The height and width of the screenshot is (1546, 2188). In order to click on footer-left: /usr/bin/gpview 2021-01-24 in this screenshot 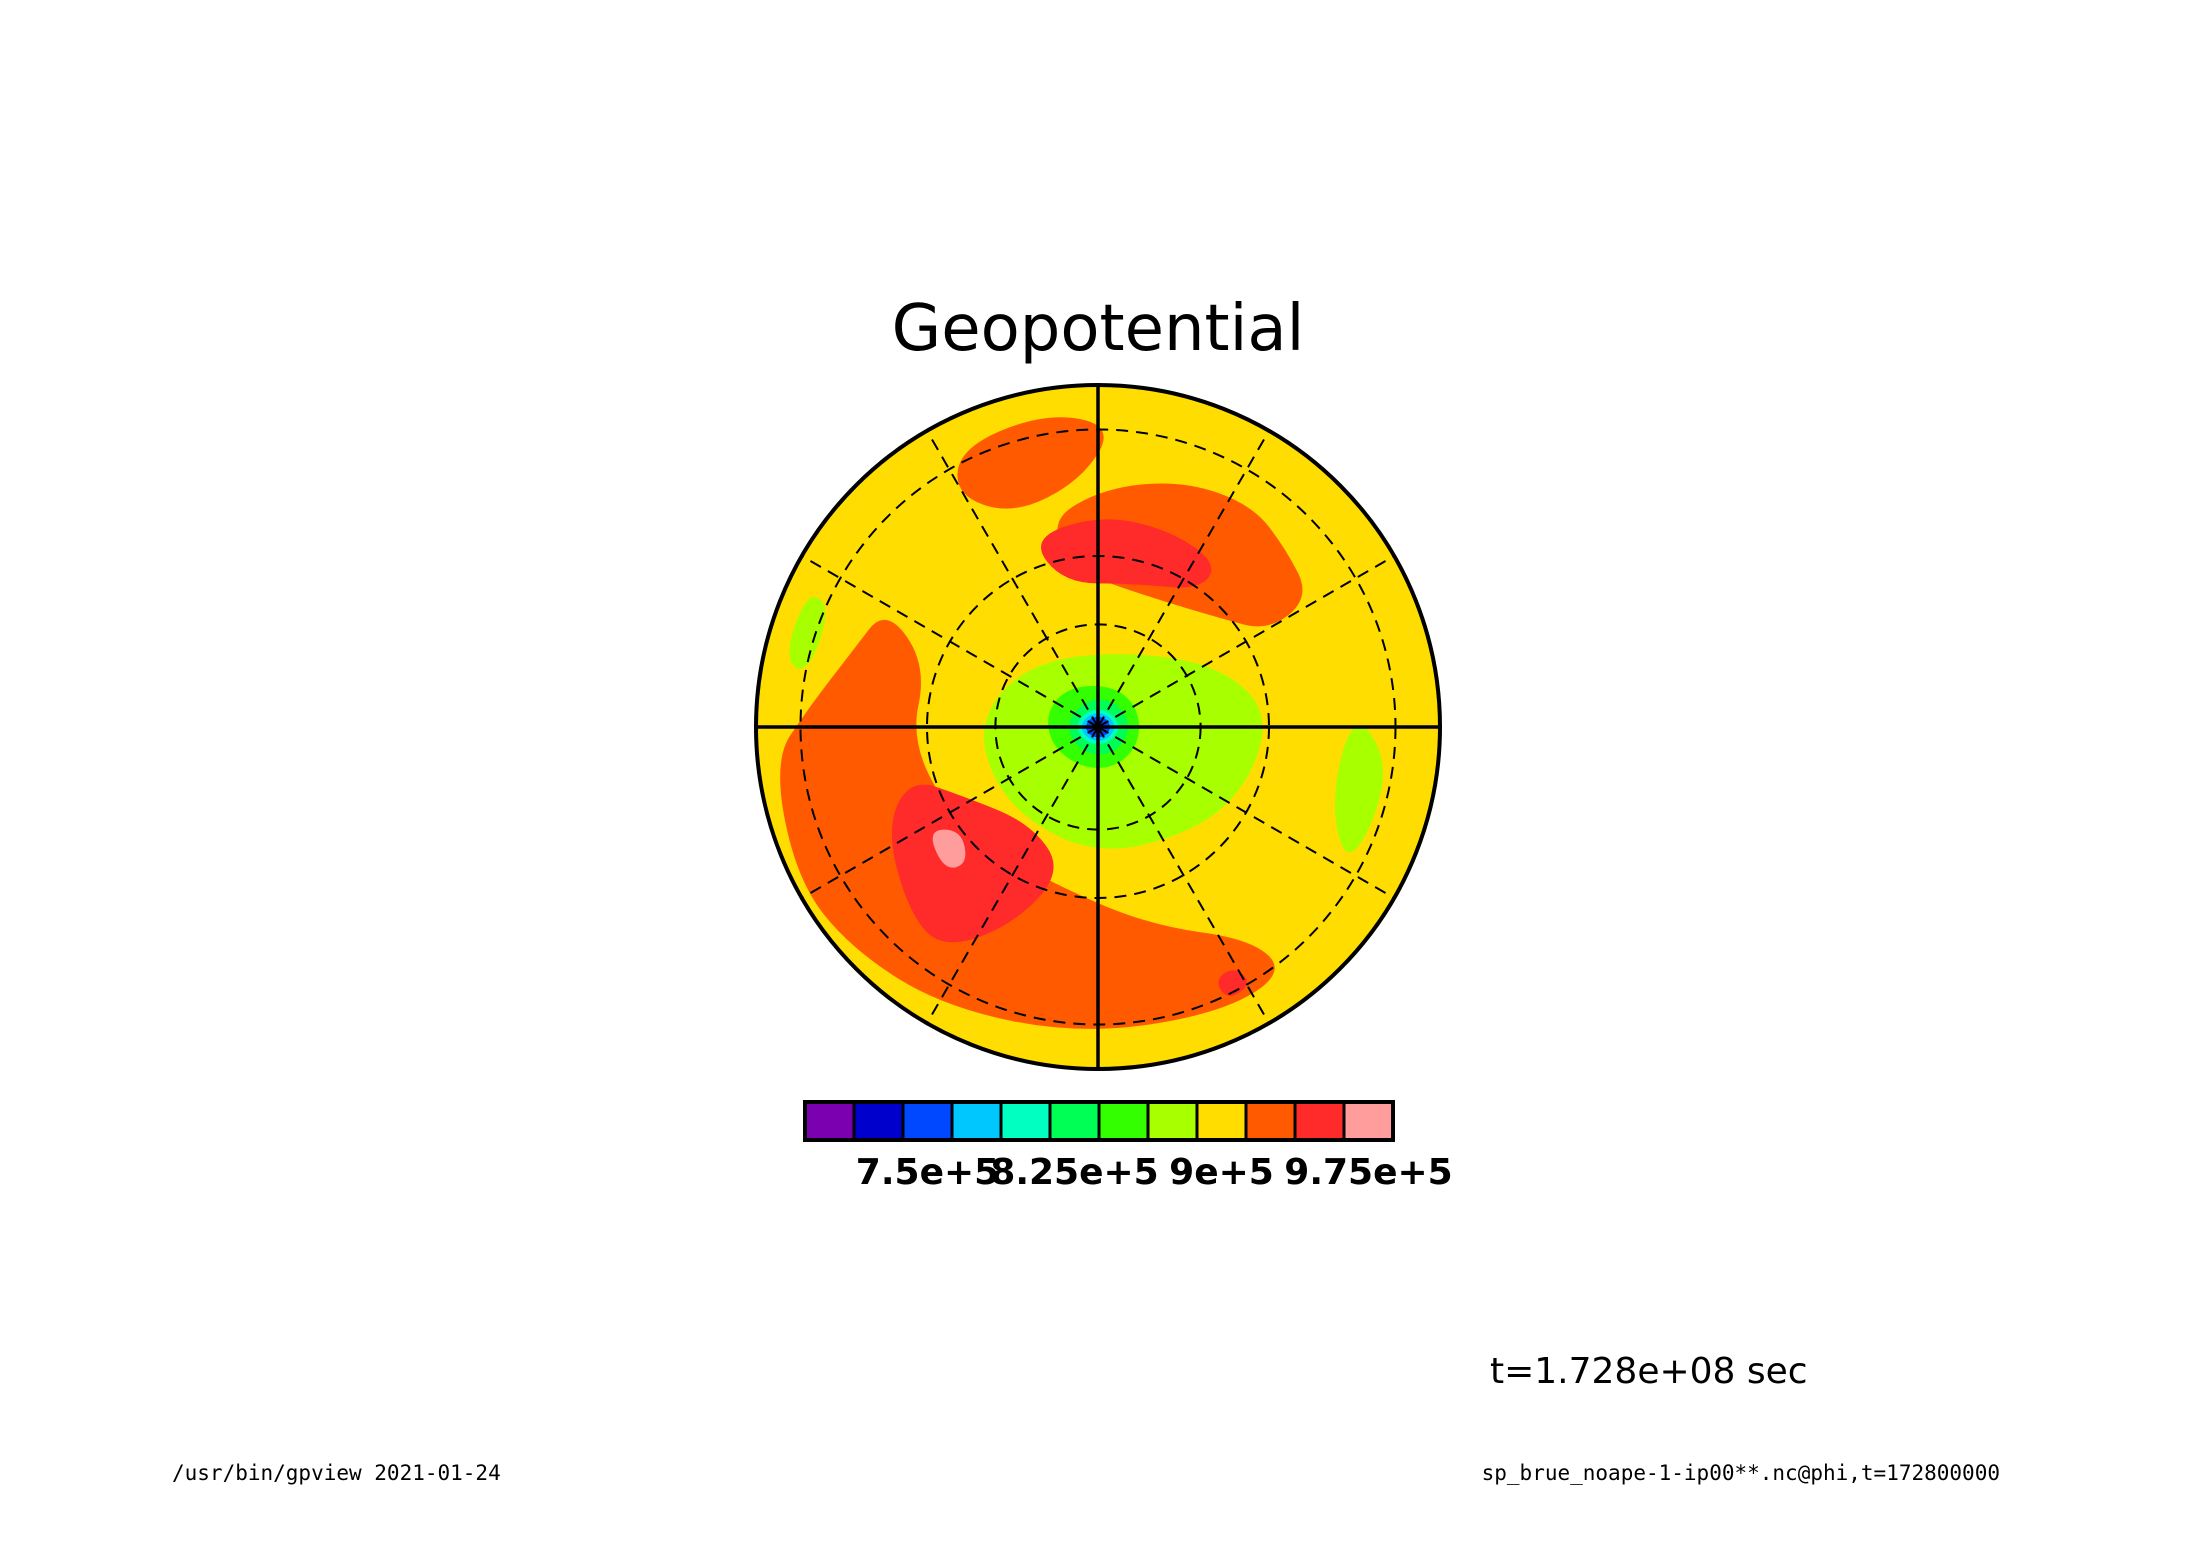, I will do `click(336, 1473)`.